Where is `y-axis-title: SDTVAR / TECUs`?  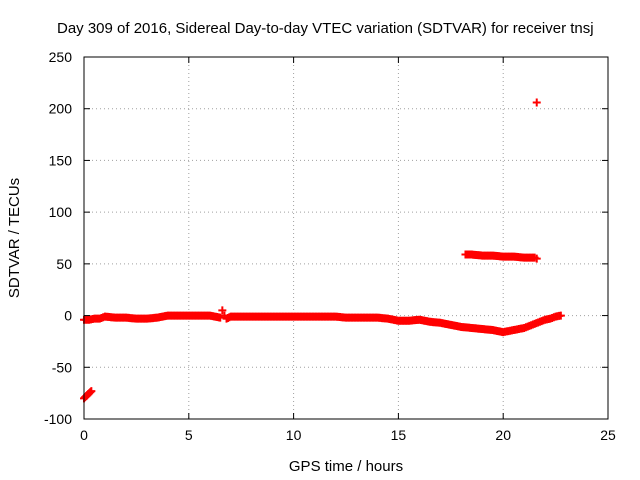 y-axis-title: SDTVAR / TECUs is located at coordinates (14, 238).